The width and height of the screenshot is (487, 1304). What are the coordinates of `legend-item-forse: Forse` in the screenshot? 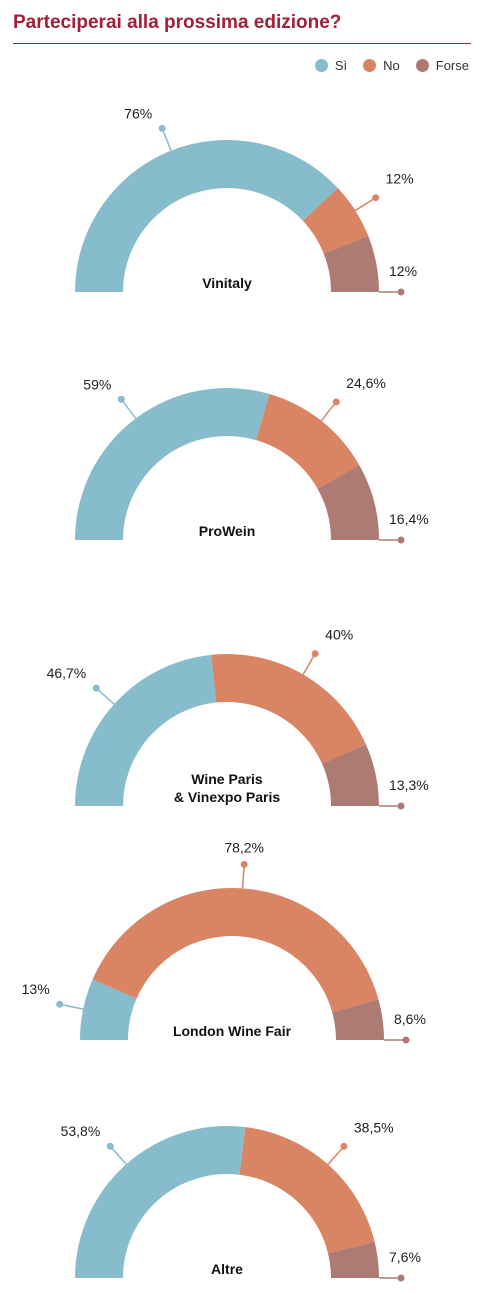 It's located at (442, 65).